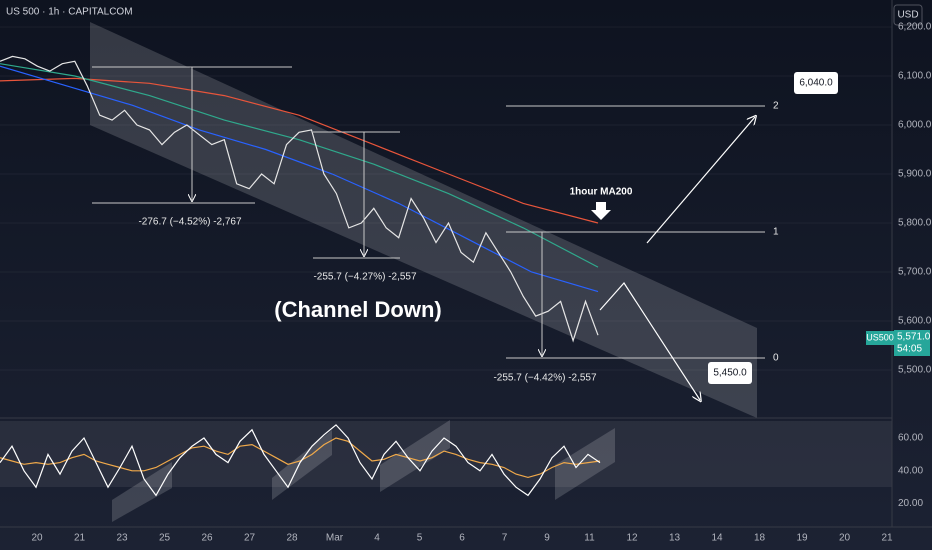 This screenshot has width=932, height=550. I want to click on x-tick-label: 9, so click(547, 538).